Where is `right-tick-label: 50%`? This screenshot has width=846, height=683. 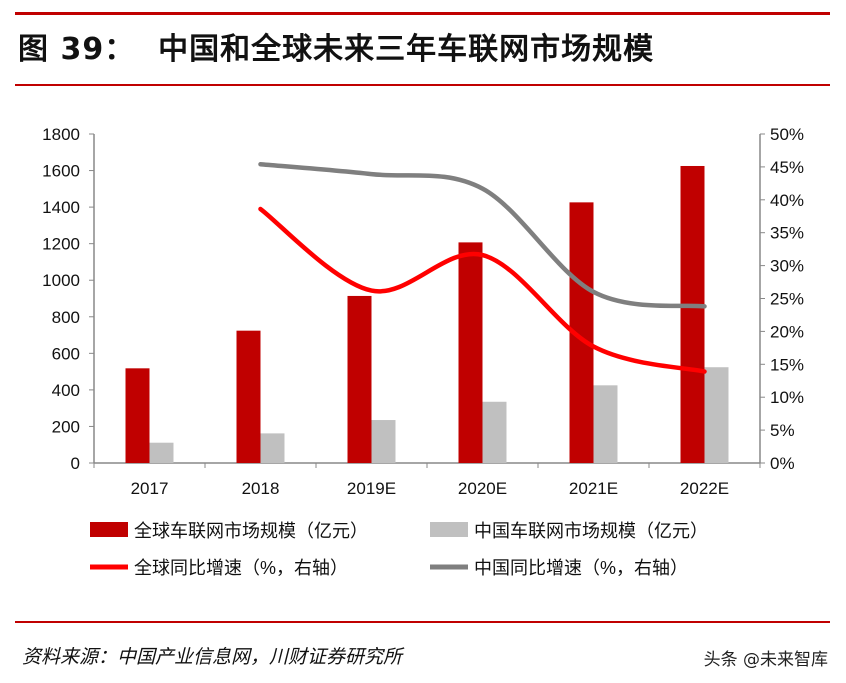
right-tick-label: 50% is located at coordinates (787, 134).